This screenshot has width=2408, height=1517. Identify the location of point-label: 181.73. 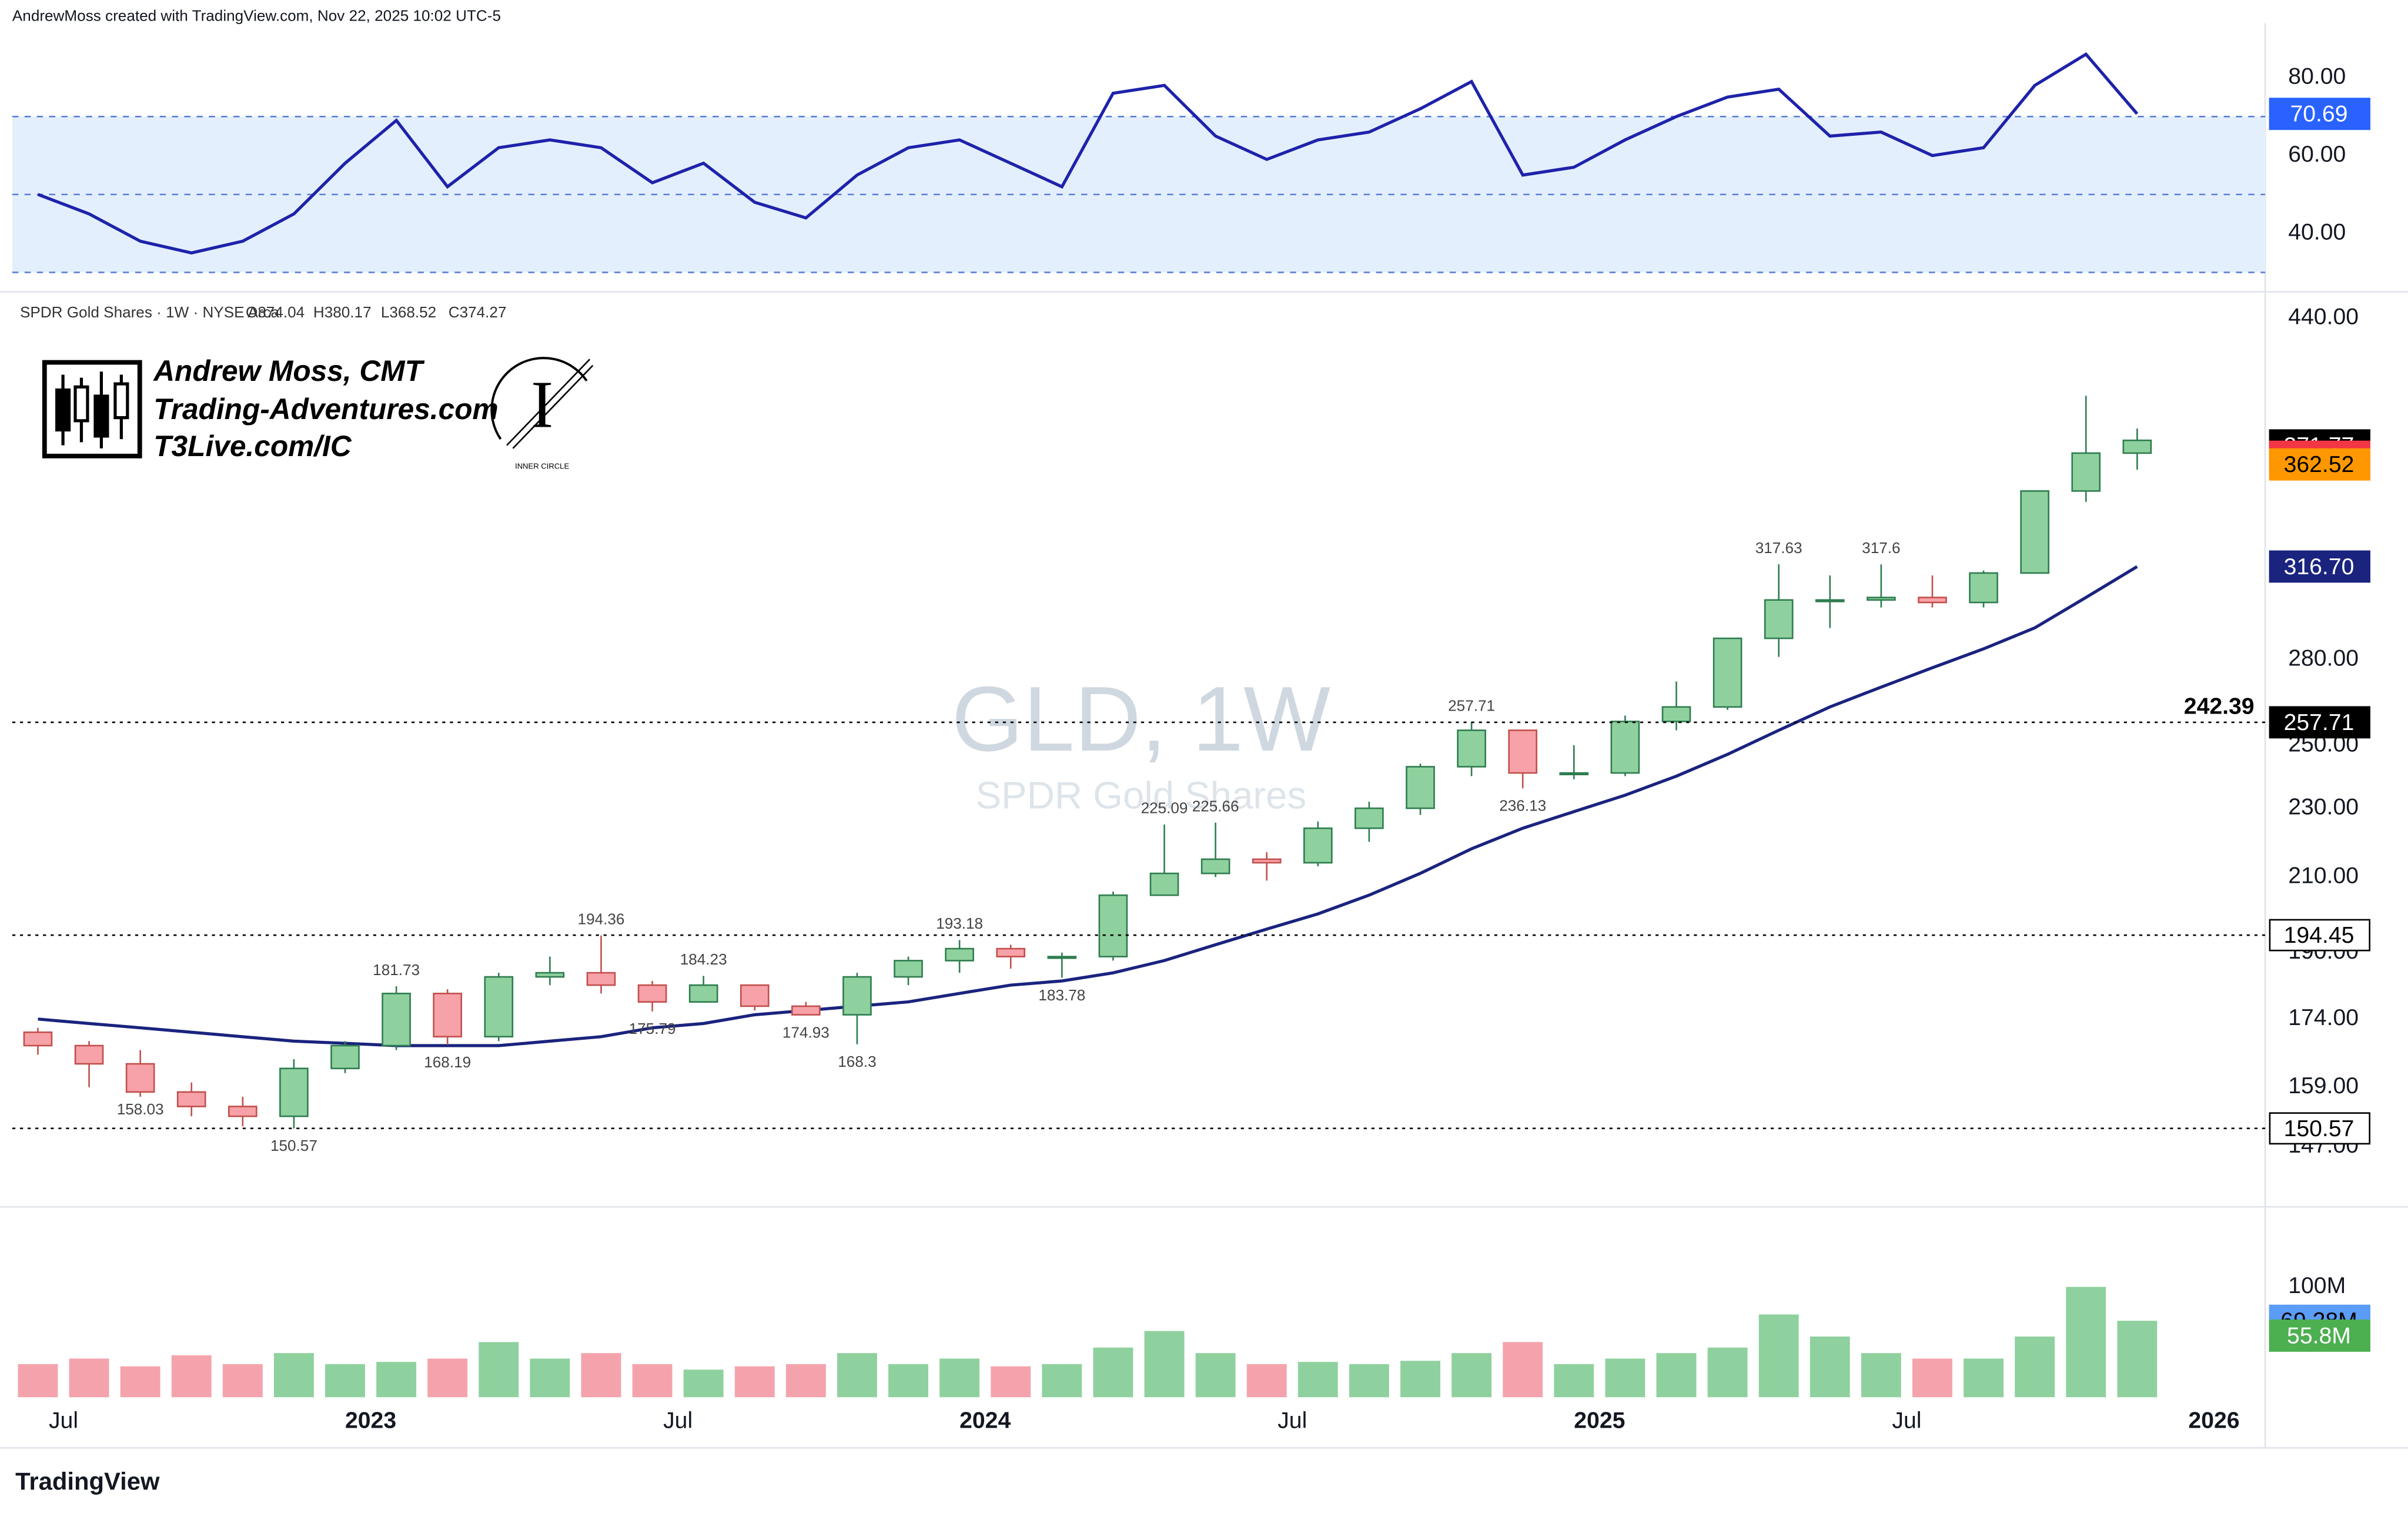
(396, 970).